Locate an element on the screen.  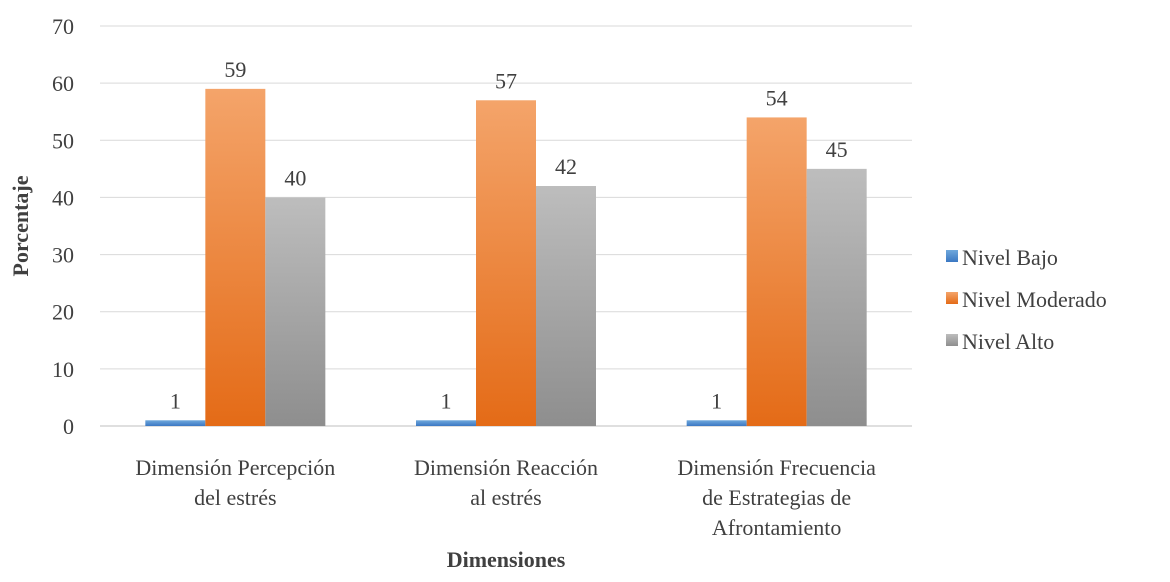
data-label: 57 is located at coordinates (506, 80).